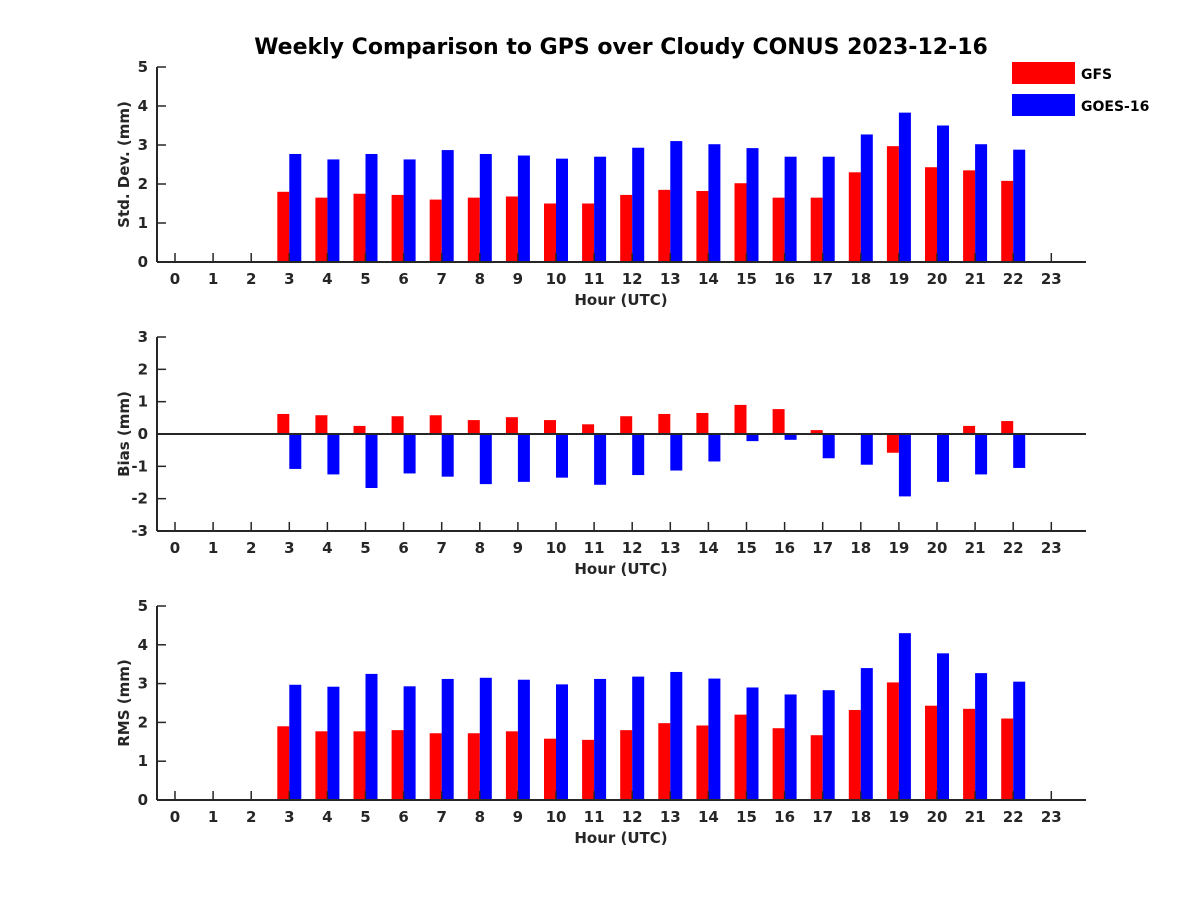  I want to click on y-axis-label: Std. Dev. (mm), so click(124, 164).